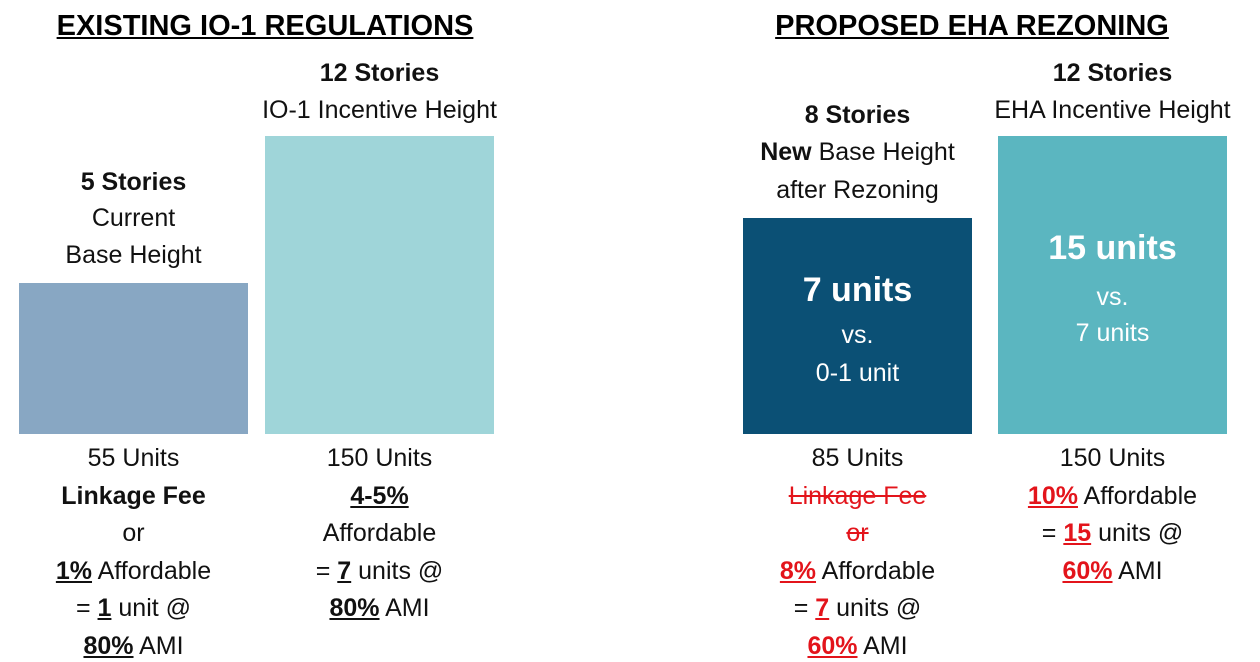 This screenshot has height=662, width=1260. I want to click on bar-text: 0-1 unit, so click(858, 373).